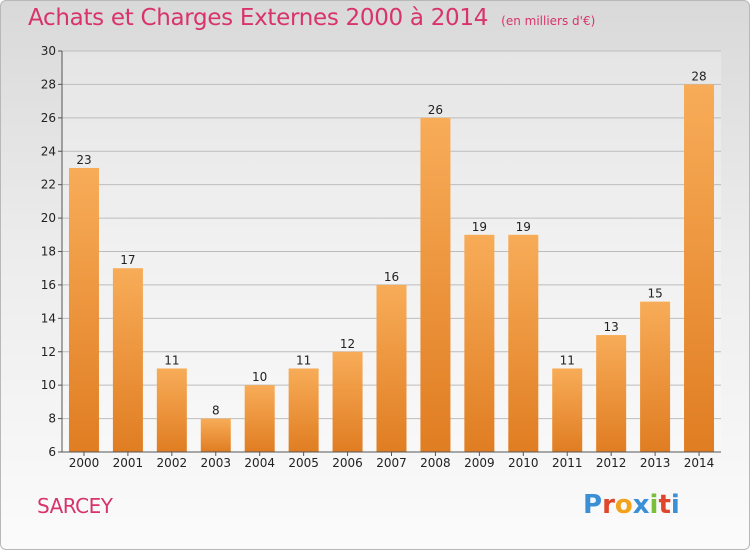 The height and width of the screenshot is (550, 750). What do you see at coordinates (655, 463) in the screenshot?
I see `x-tick-label: 2013` at bounding box center [655, 463].